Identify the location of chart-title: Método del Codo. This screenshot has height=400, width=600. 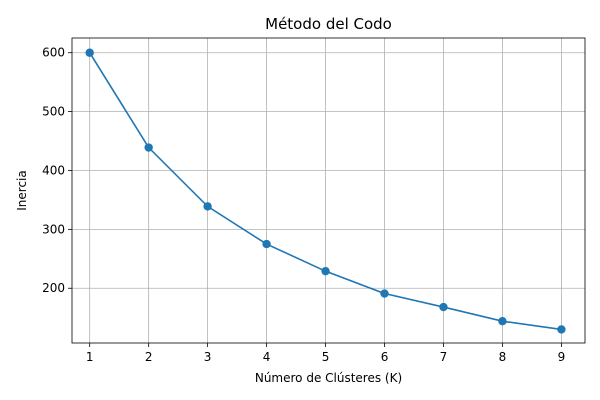
(328, 24).